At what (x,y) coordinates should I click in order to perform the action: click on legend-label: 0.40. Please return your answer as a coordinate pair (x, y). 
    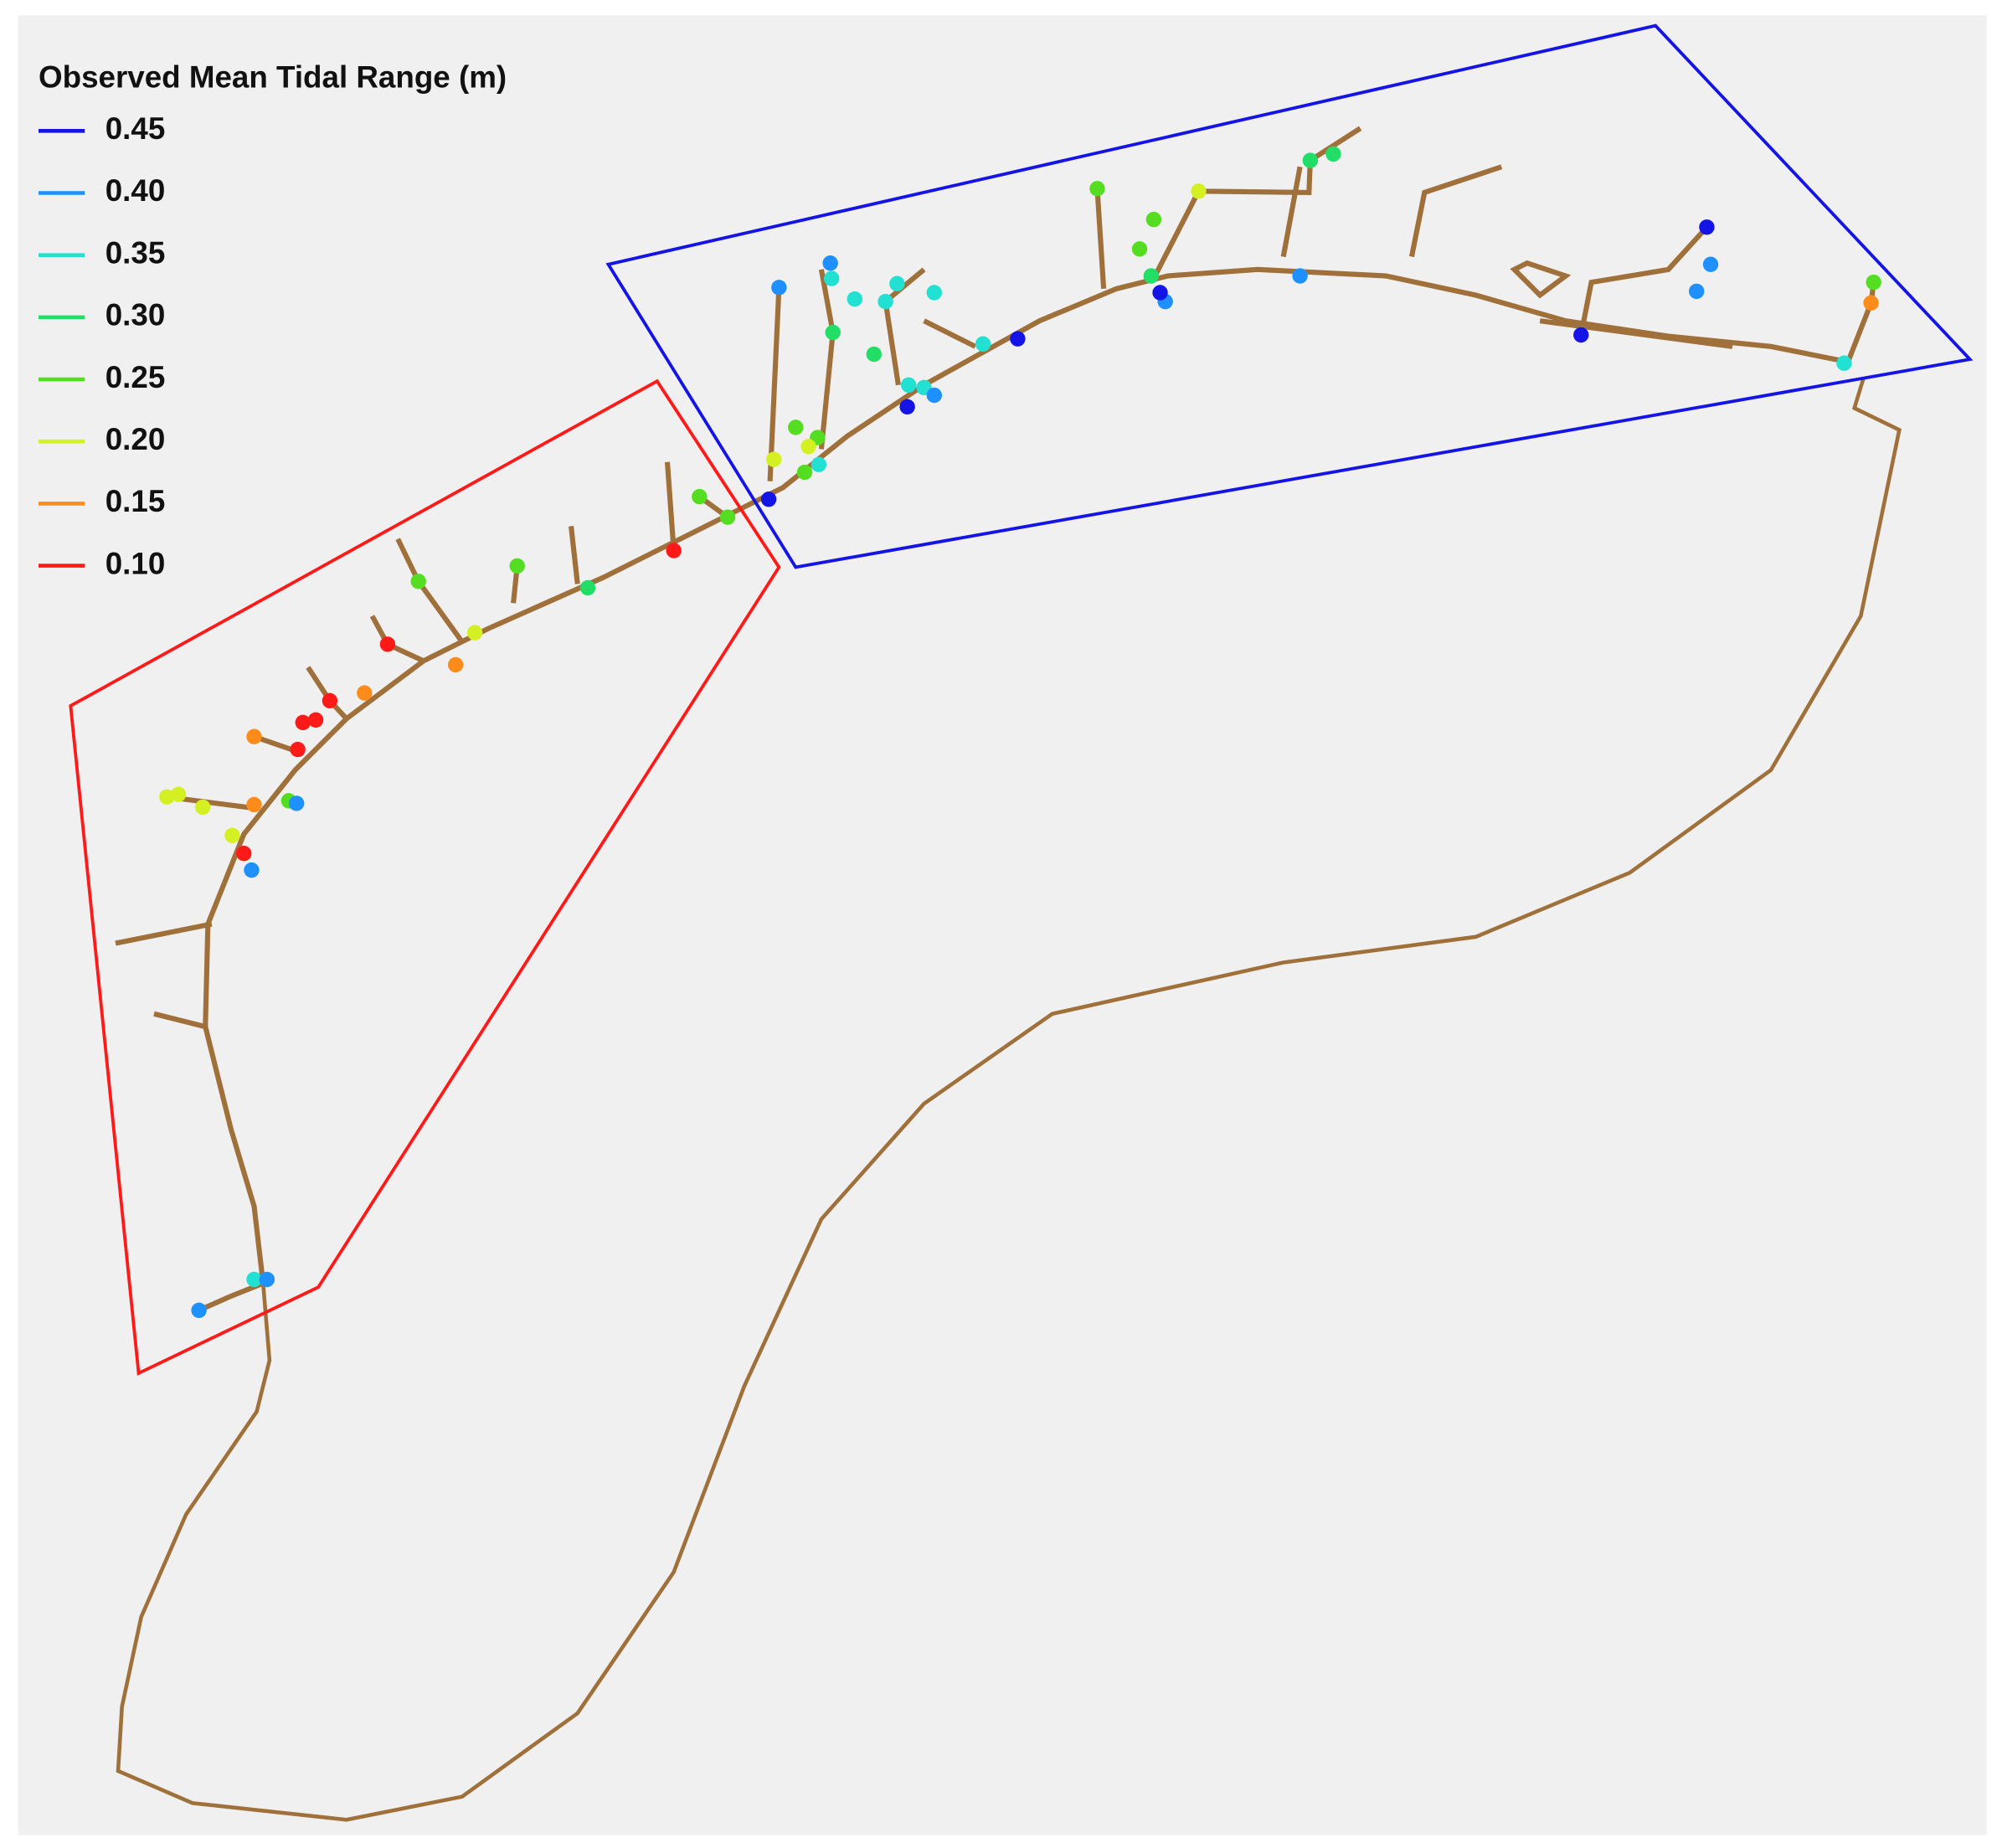
    Looking at the image, I should click on (136, 191).